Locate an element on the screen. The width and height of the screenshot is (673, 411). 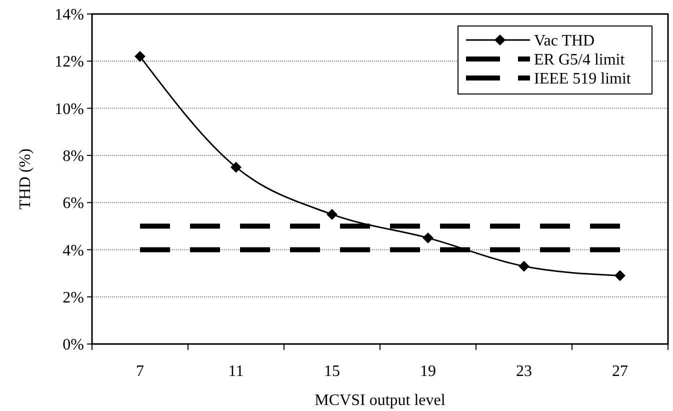
x-tick-label: 7 is located at coordinates (140, 371).